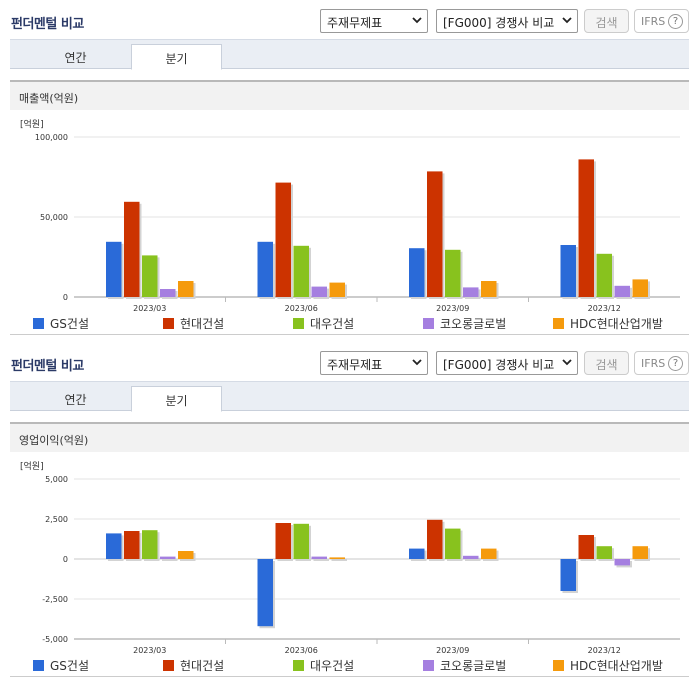 The image size is (696, 684). Describe the element at coordinates (349, 334) in the screenshot. I see `panel-divider` at that location.